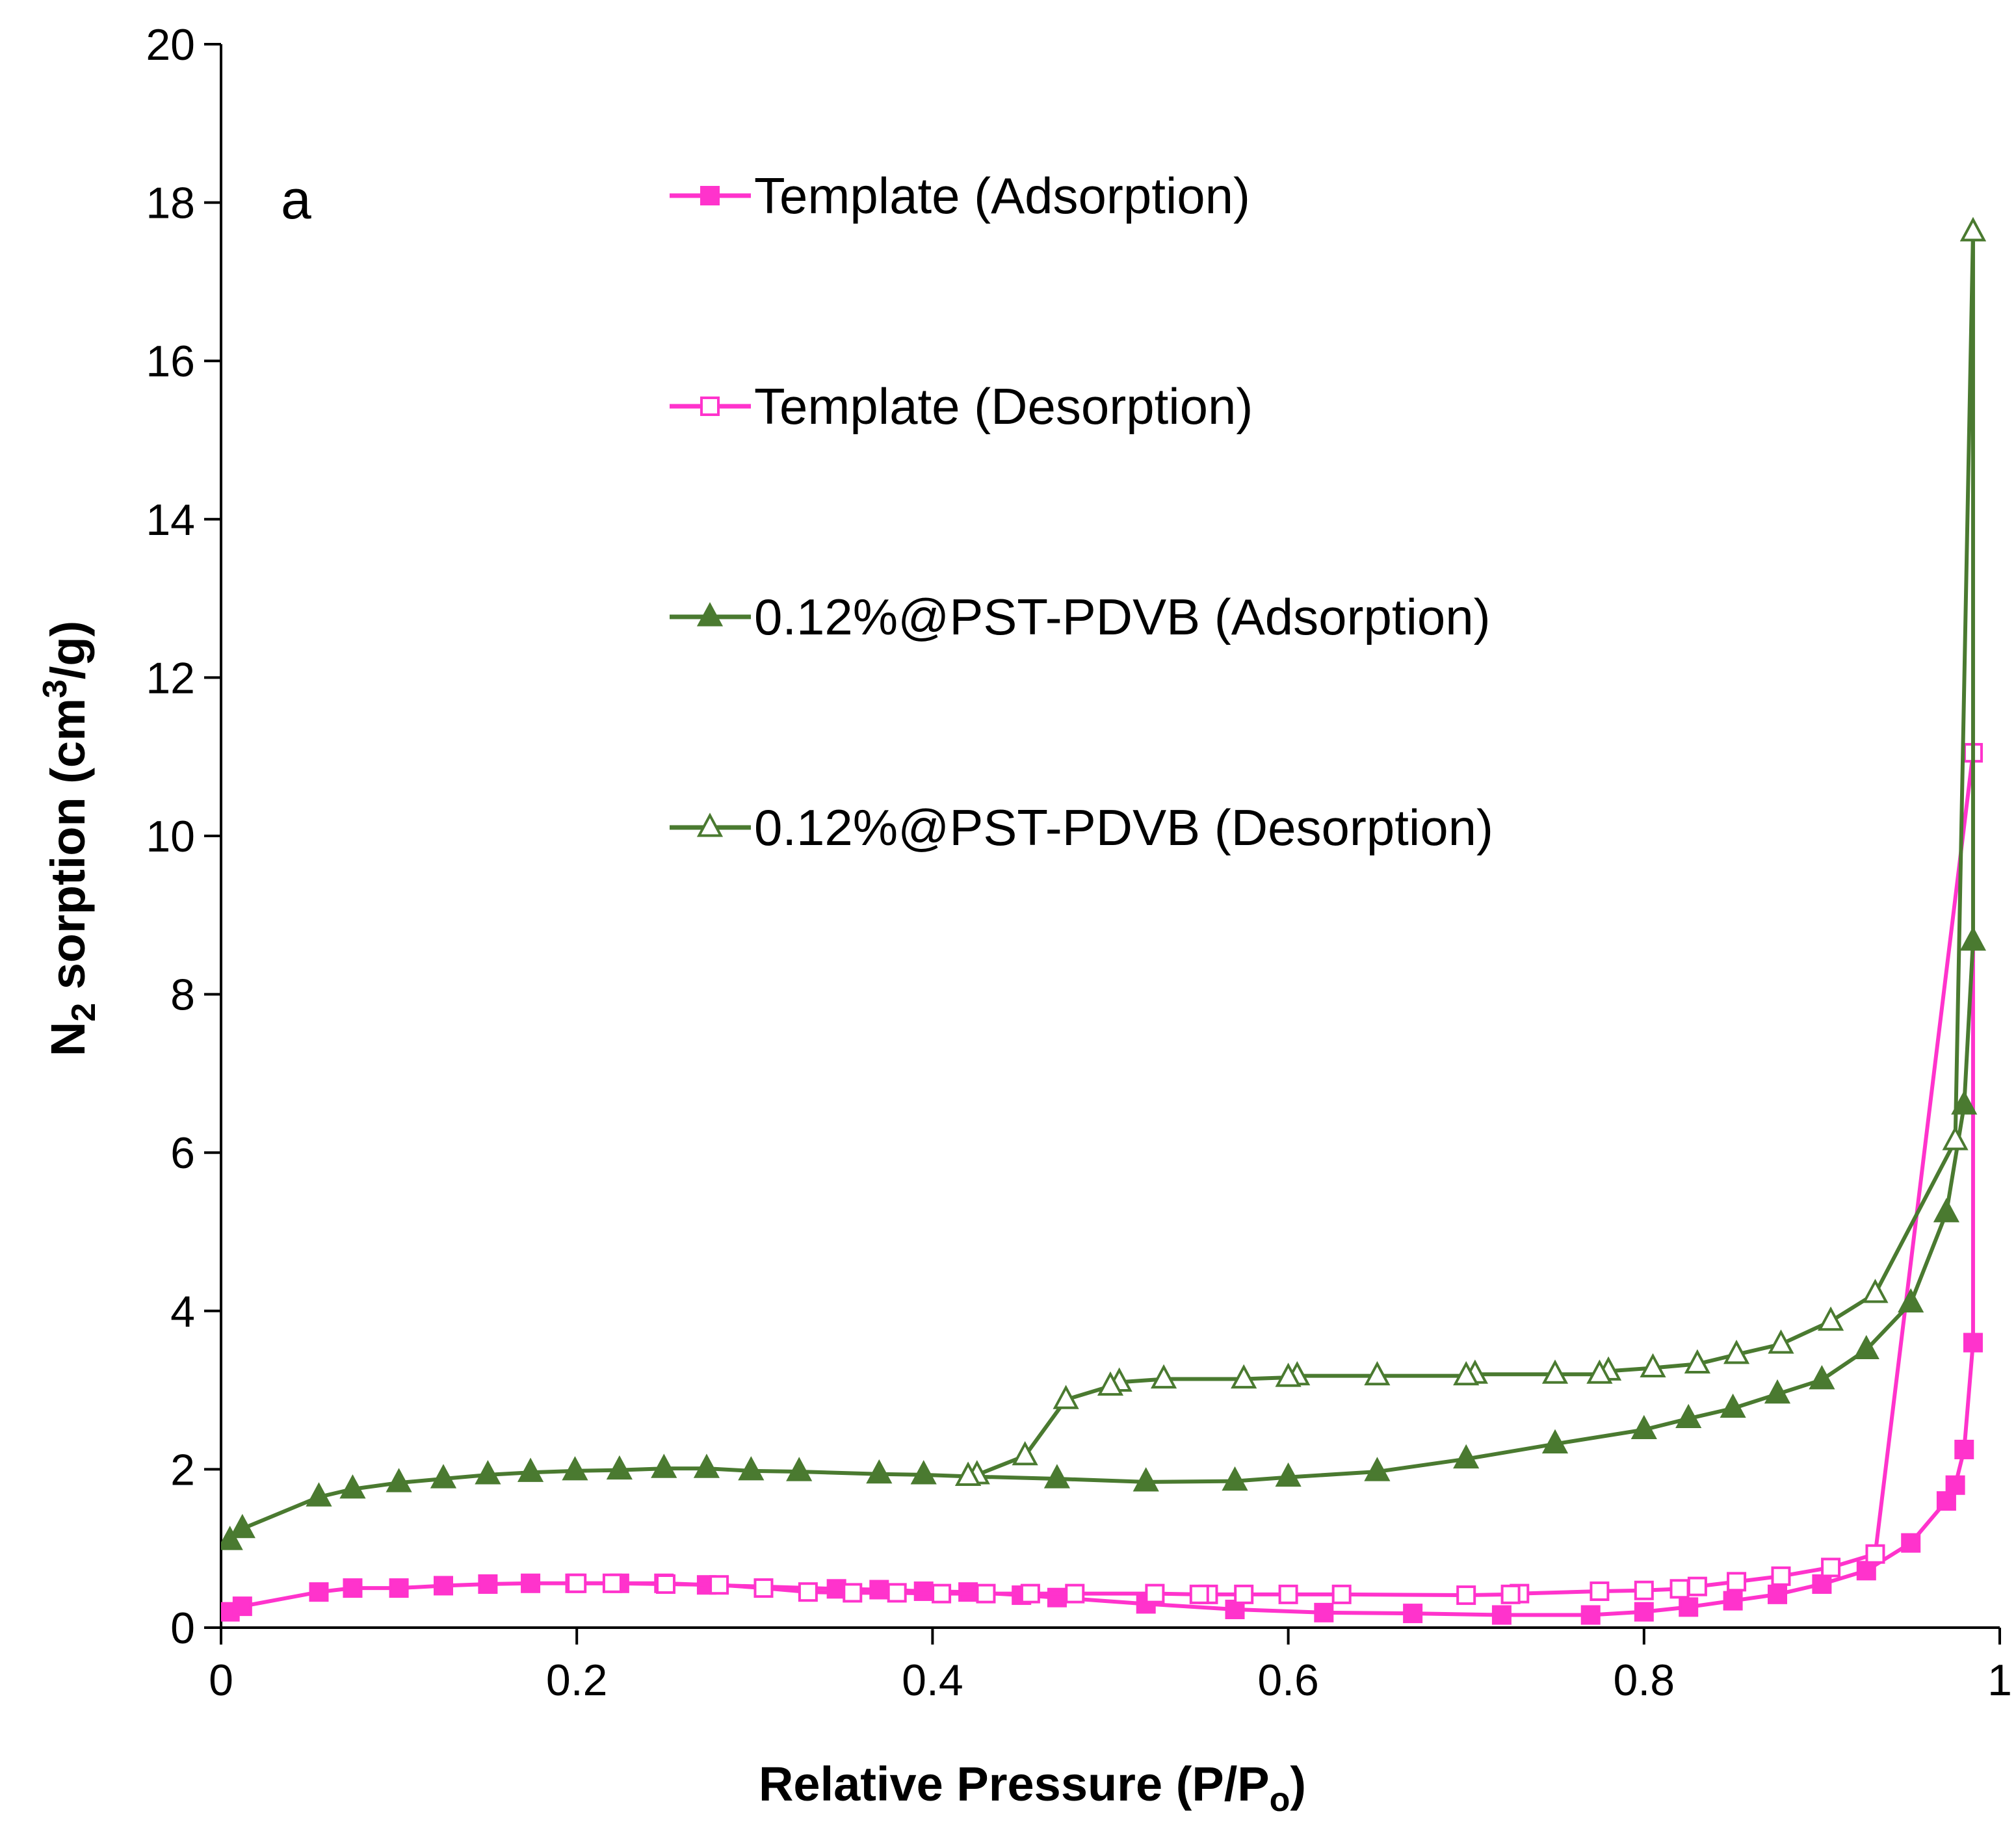 The width and height of the screenshot is (2016, 1822). What do you see at coordinates (170, 45) in the screenshot?
I see `y-tick-label: 20` at bounding box center [170, 45].